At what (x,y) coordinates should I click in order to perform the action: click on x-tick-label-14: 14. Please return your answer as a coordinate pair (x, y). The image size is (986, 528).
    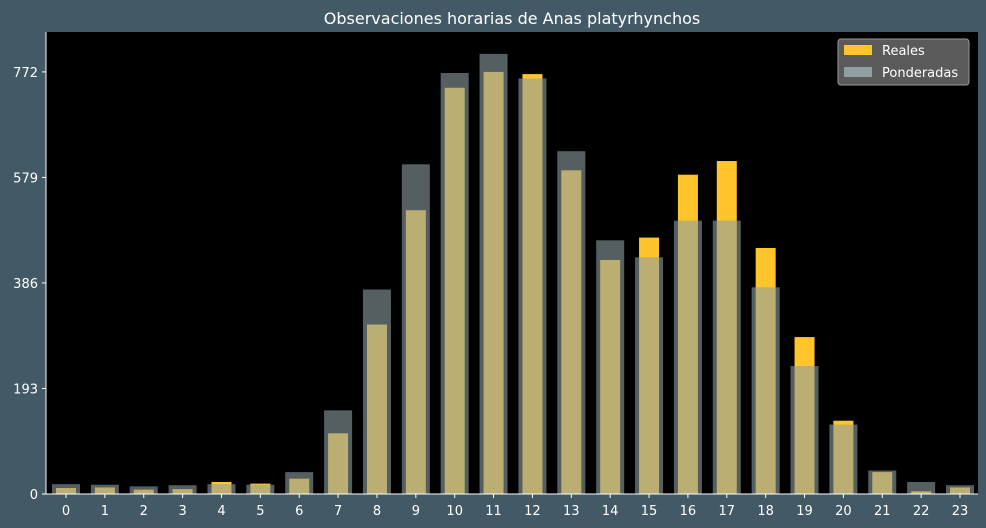
    Looking at the image, I should click on (610, 511).